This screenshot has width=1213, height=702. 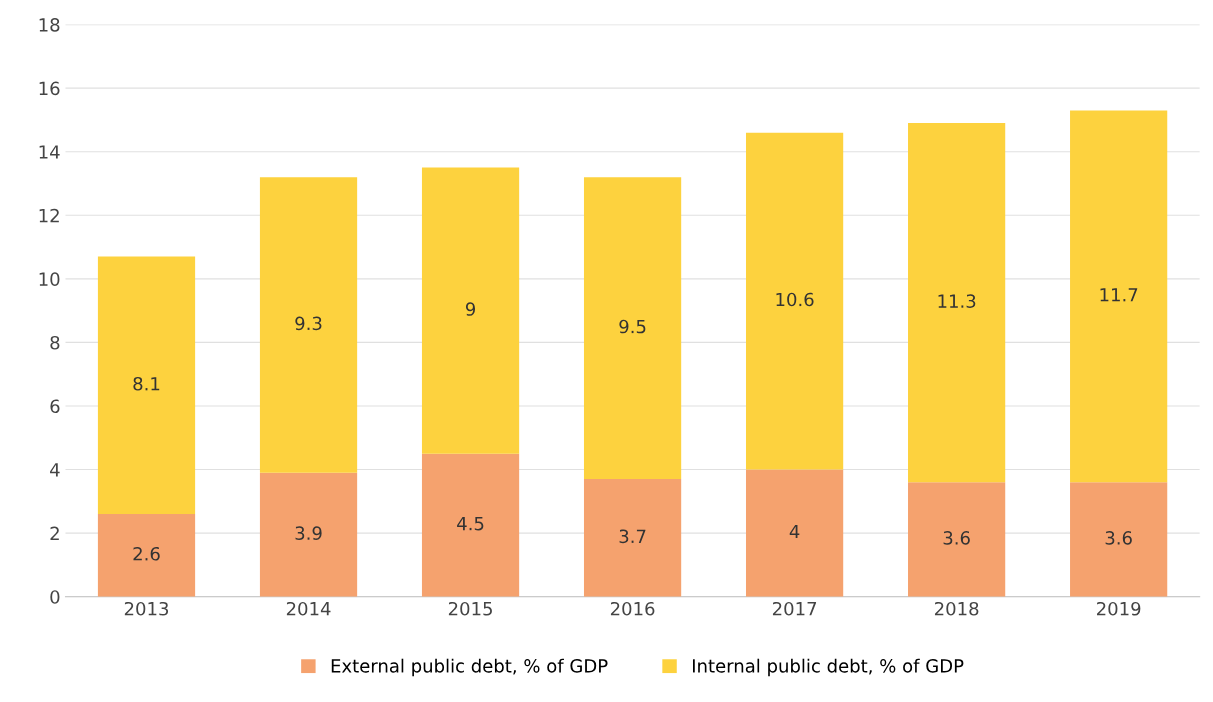 What do you see at coordinates (146, 608) in the screenshot?
I see `x-tick-label: 2013` at bounding box center [146, 608].